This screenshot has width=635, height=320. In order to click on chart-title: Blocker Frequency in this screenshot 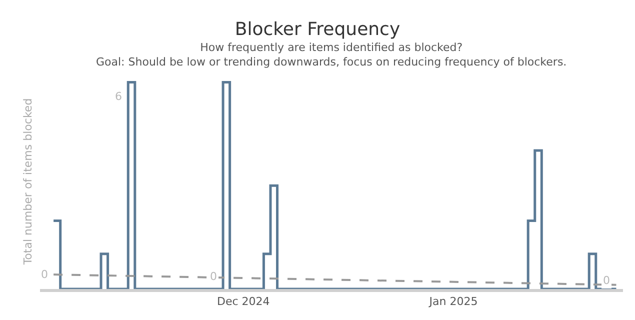, I will do `click(317, 29)`.